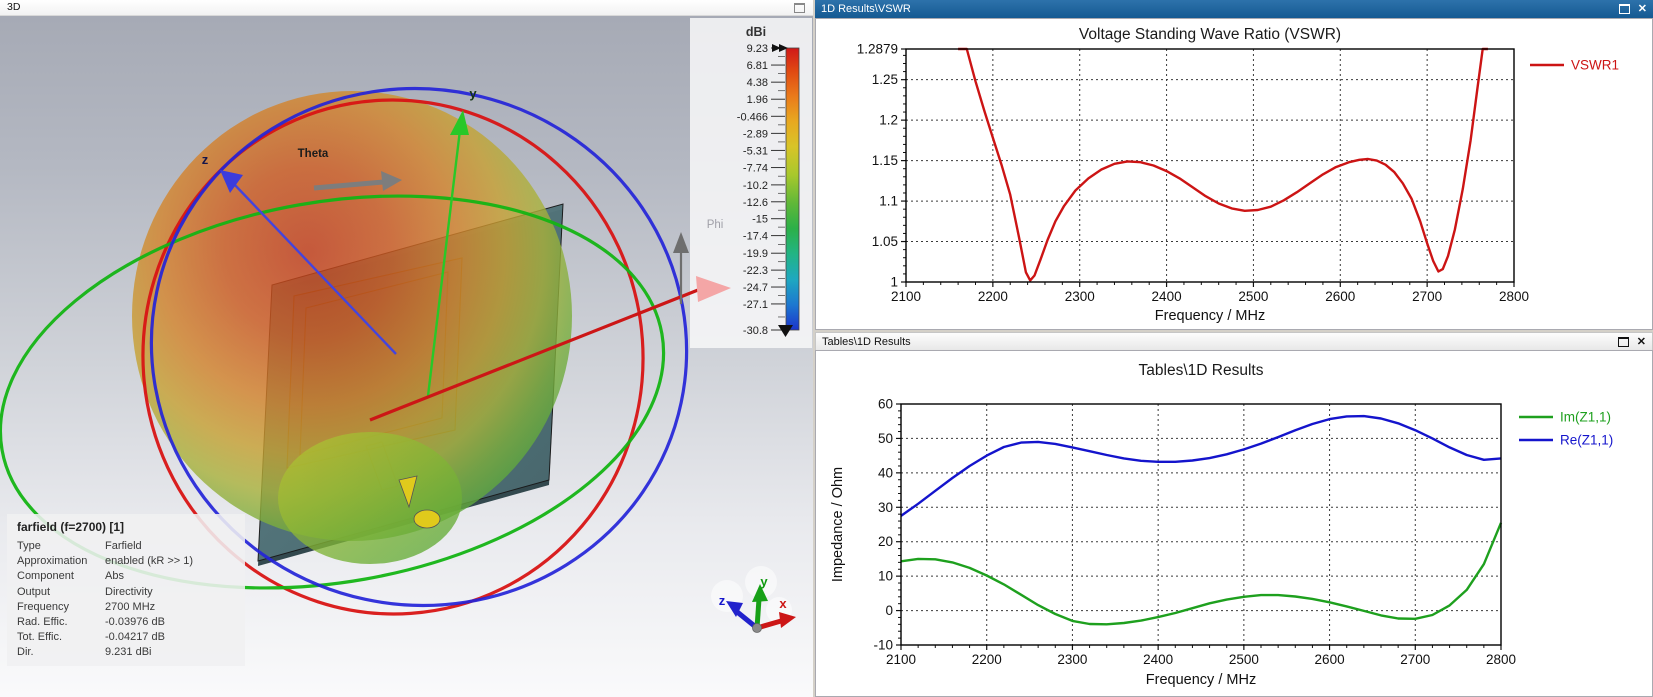 The height and width of the screenshot is (697, 1653). Describe the element at coordinates (1595, 65) in the screenshot. I see `legend-label: VSWR1` at that location.